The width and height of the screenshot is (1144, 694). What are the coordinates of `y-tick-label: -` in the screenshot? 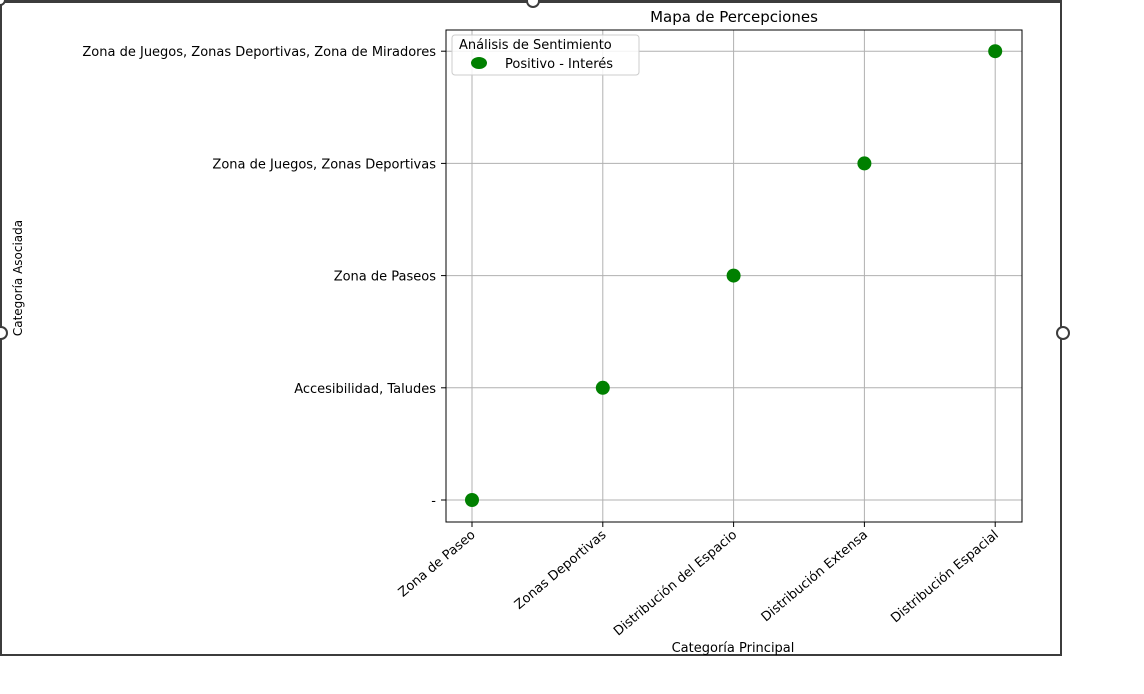 It's located at (433, 501).